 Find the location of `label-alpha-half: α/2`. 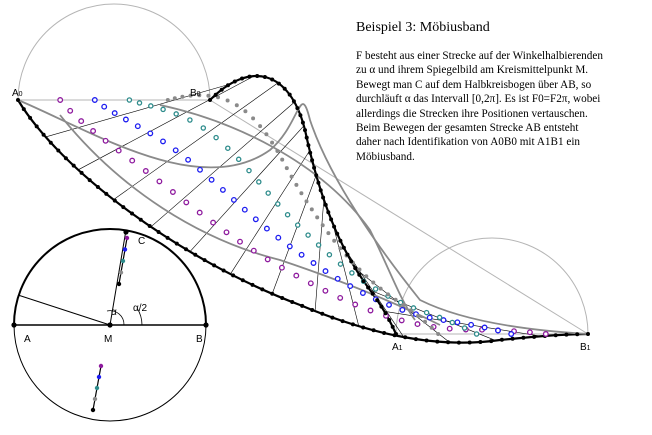

label-alpha-half: α/2 is located at coordinates (140, 308).